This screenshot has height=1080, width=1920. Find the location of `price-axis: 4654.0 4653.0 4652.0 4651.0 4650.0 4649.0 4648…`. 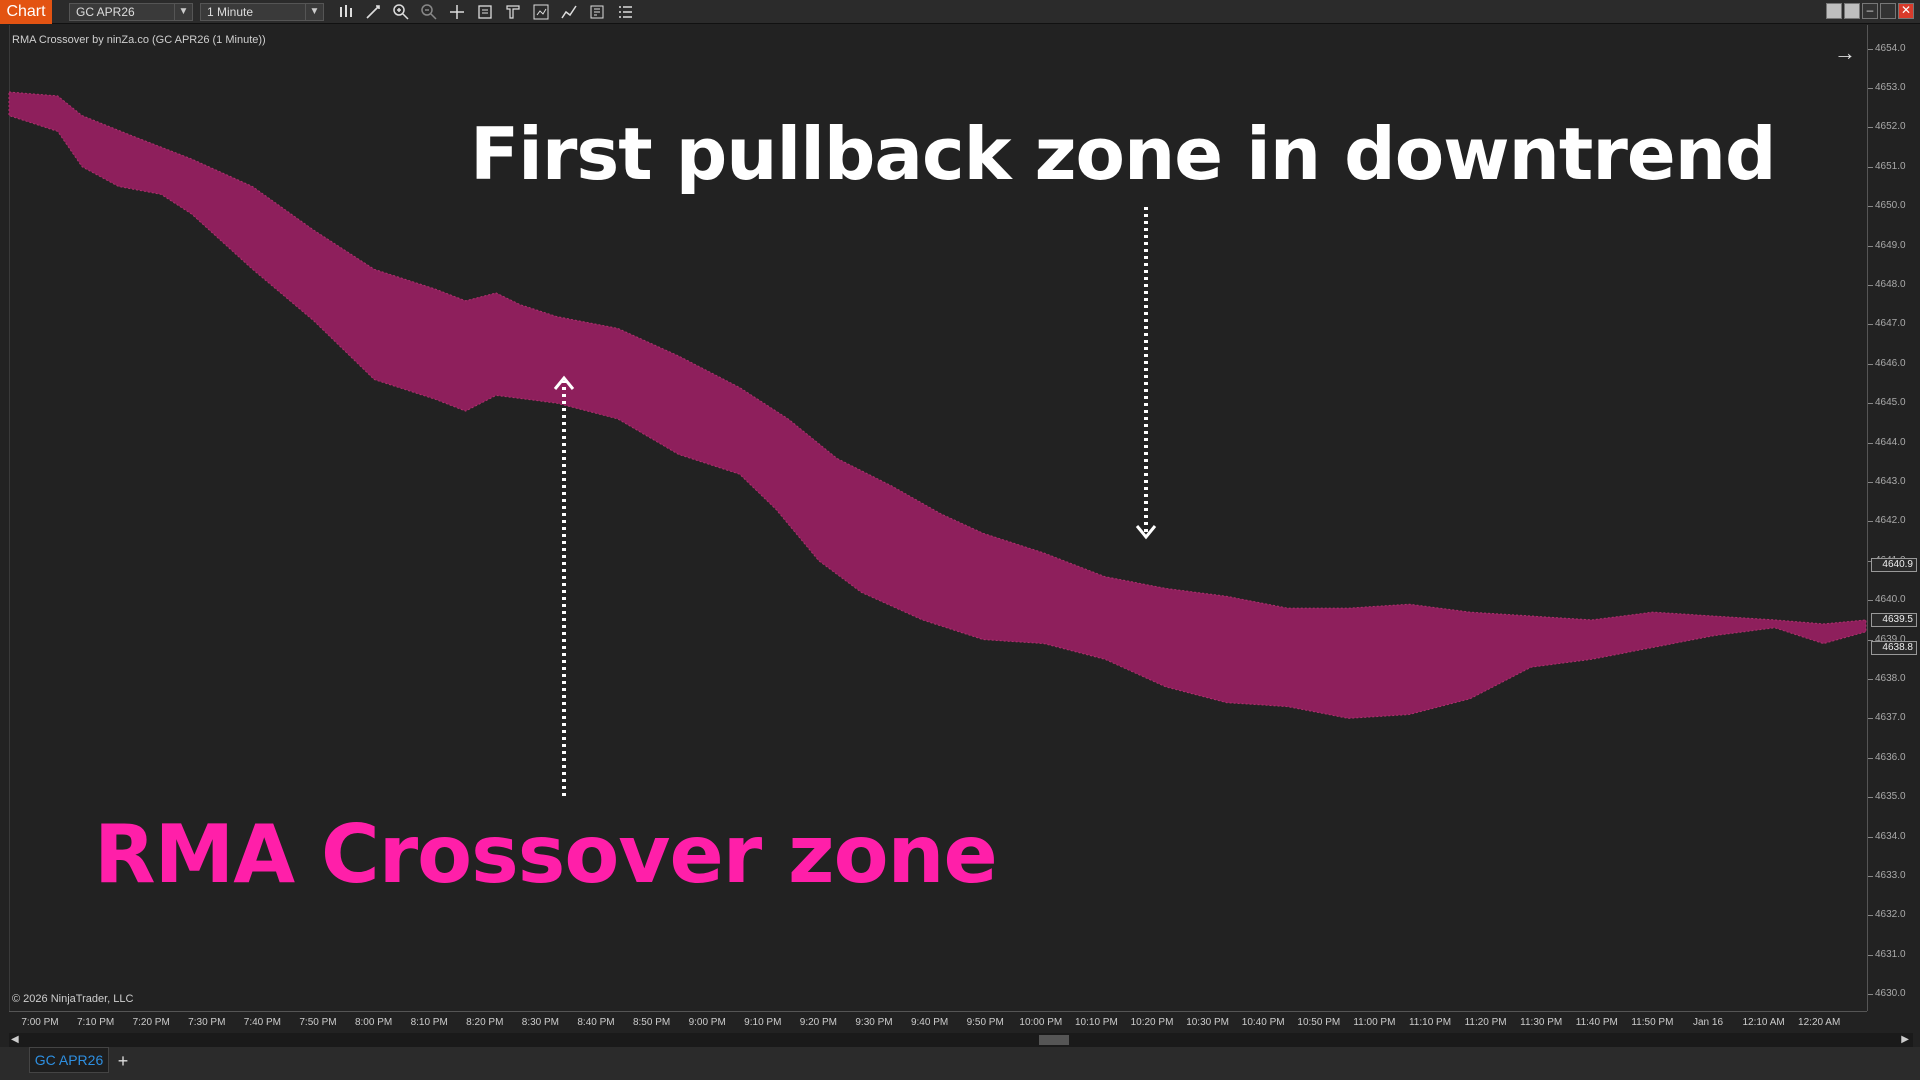

price-axis: 4654.0 4653.0 4652.0 4651.0 4650.0 4649.0 4648… is located at coordinates (1893, 518).